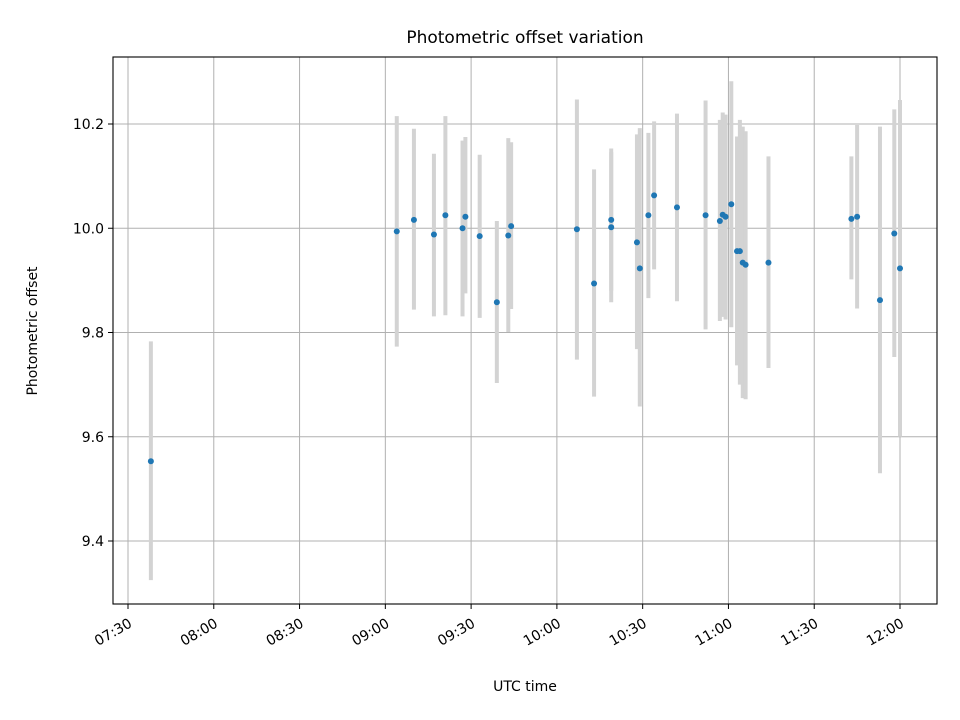 This screenshot has width=960, height=720. What do you see at coordinates (113, 633) in the screenshot?
I see `x-tick-label: 07:30` at bounding box center [113, 633].